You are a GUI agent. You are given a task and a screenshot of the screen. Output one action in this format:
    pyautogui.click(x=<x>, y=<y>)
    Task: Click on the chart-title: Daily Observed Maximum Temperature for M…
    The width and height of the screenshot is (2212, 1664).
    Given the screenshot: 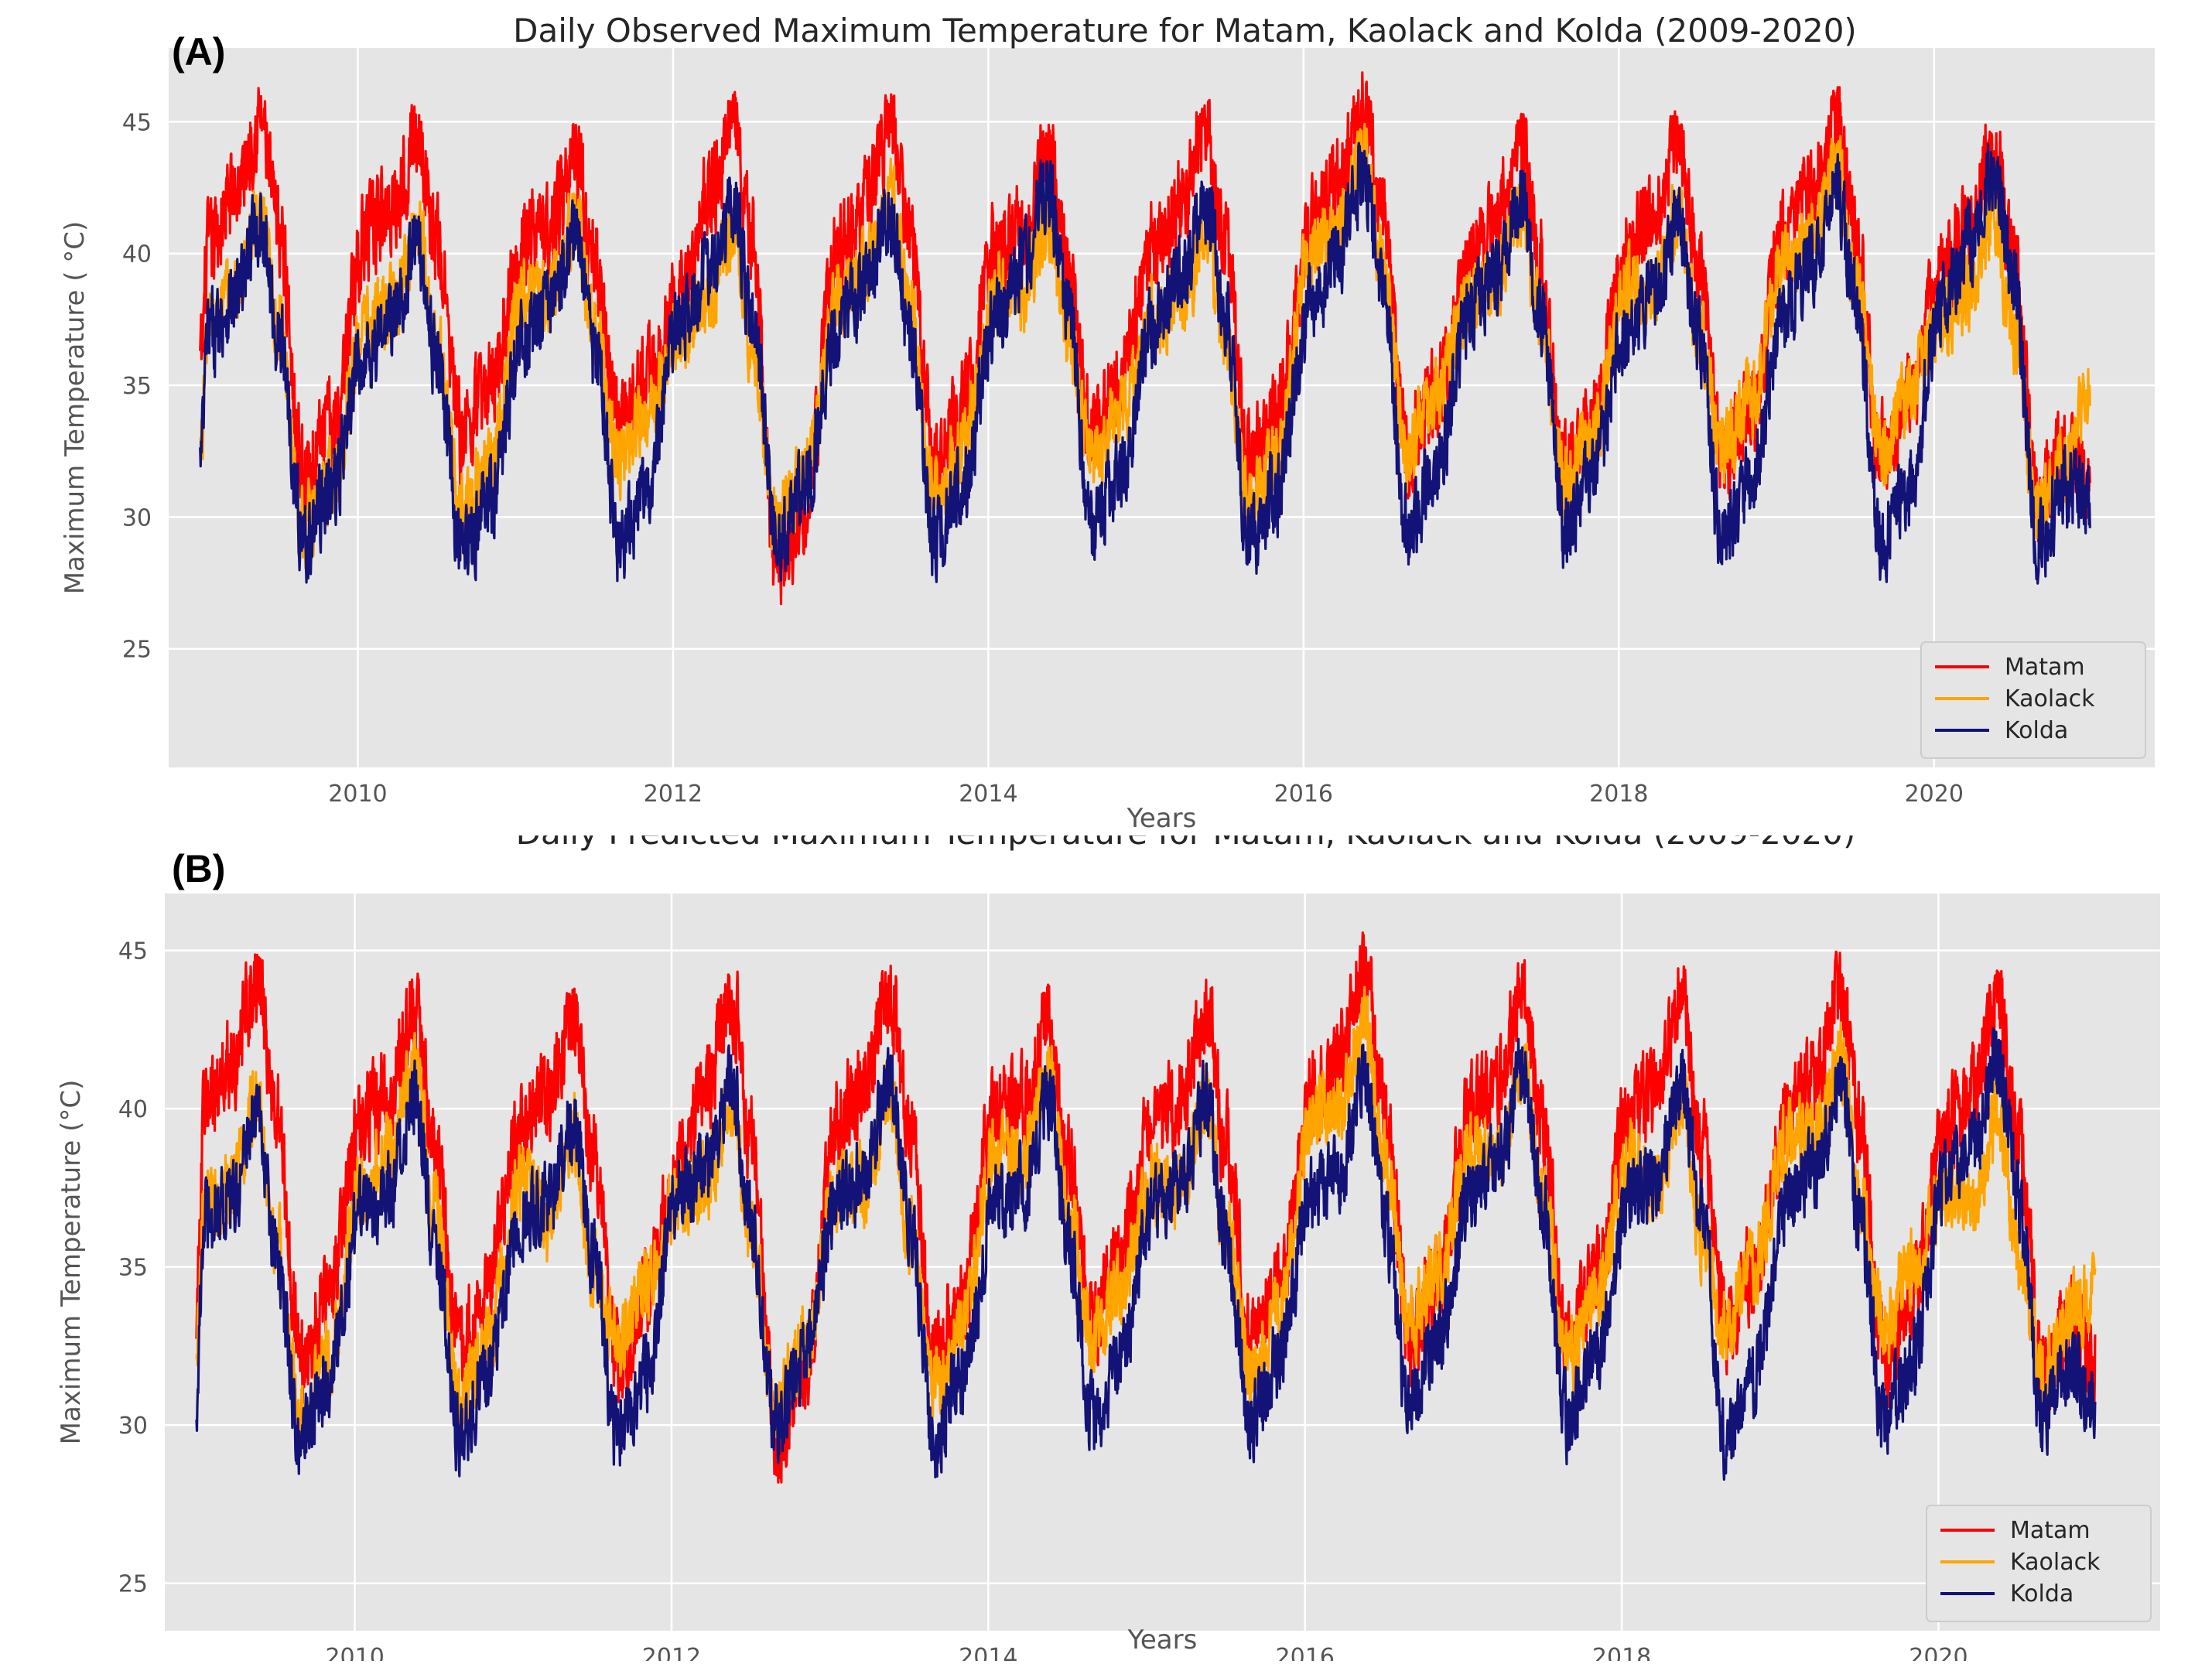 What is the action you would take?
    pyautogui.click(x=1185, y=31)
    